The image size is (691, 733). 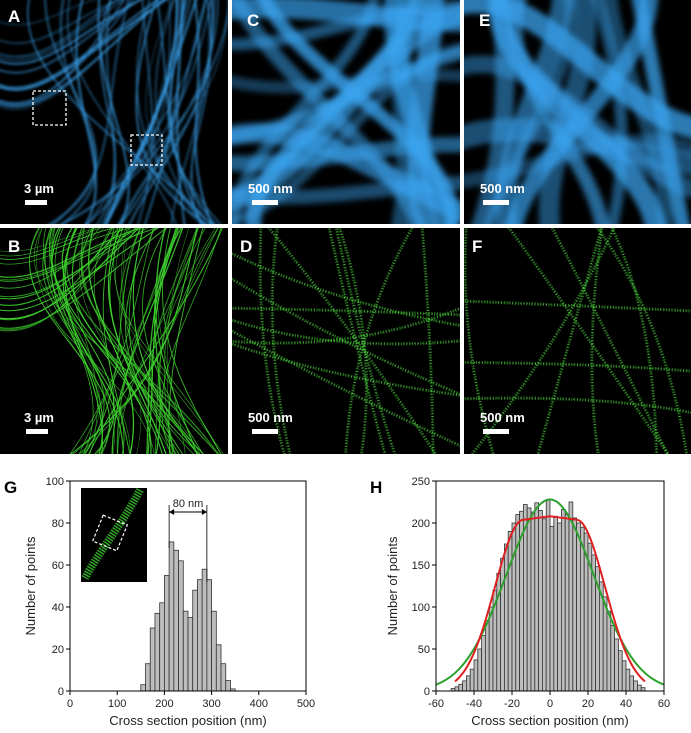 I want to click on panel-a: A 3 µm, so click(x=114, y=112).